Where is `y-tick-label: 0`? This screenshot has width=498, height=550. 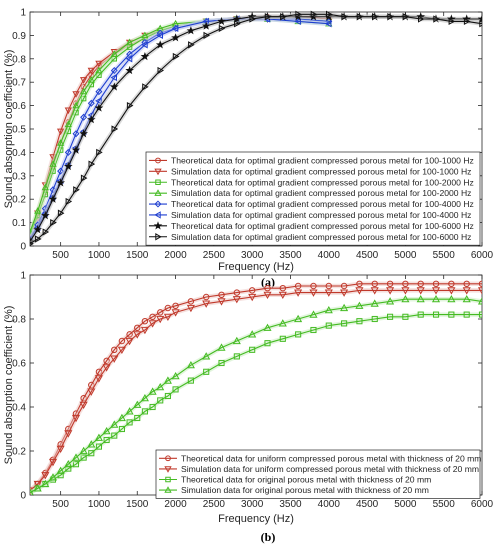
y-tick-label: 0 is located at coordinates (23, 496).